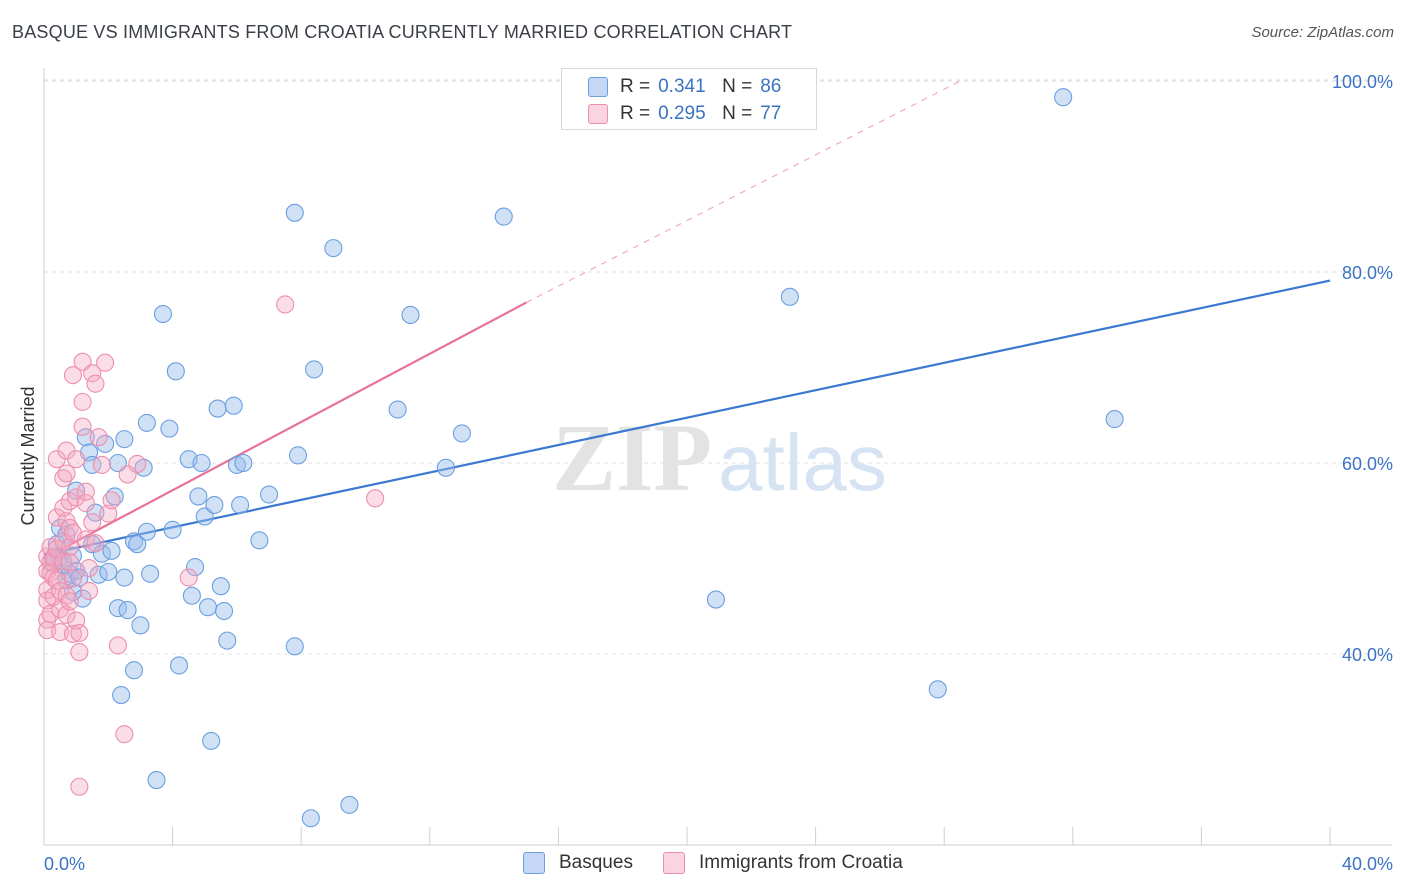  Describe the element at coordinates (674, 863) in the screenshot. I see `bottom-legend-swatch-croatia` at that location.